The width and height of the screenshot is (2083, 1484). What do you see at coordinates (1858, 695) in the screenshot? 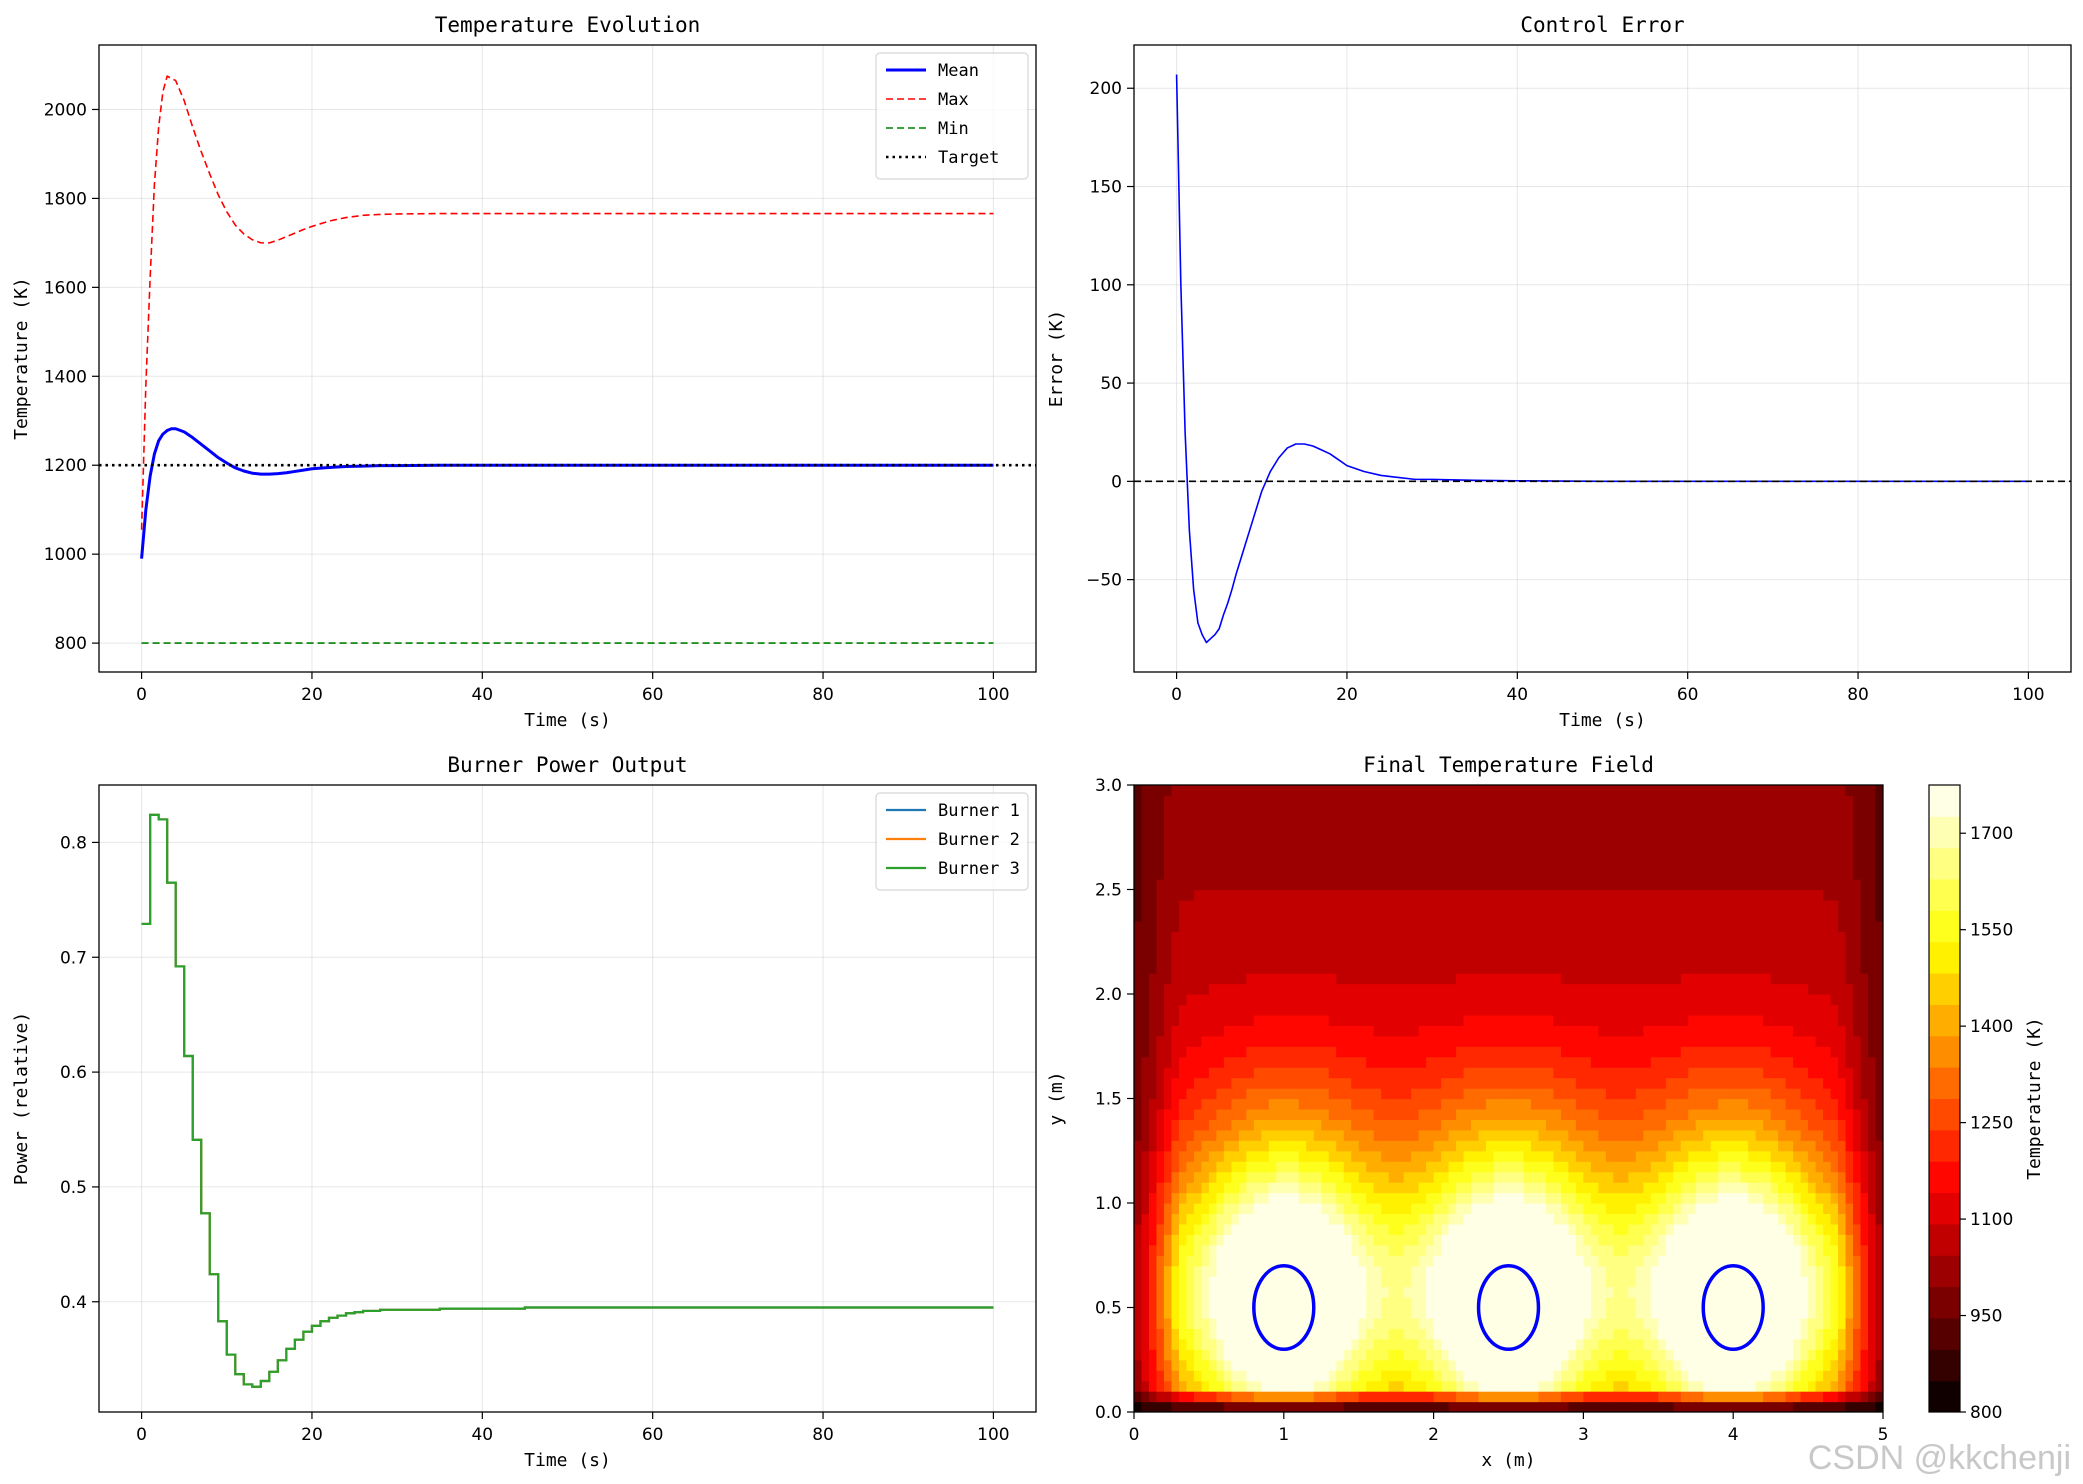
I see `x-tick-label: 80` at bounding box center [1858, 695].